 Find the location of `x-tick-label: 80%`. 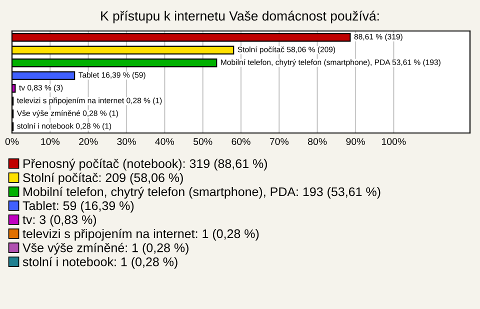

x-tick-label: 80% is located at coordinates (317, 141).